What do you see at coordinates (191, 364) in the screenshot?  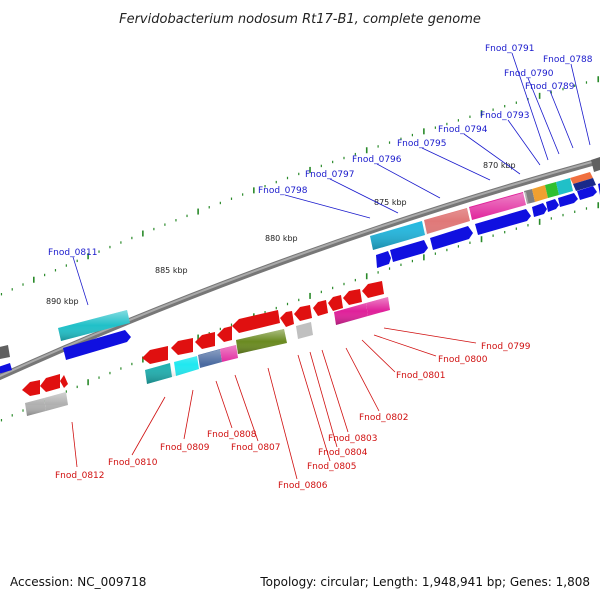 I see `shade-bot-b` at bounding box center [191, 364].